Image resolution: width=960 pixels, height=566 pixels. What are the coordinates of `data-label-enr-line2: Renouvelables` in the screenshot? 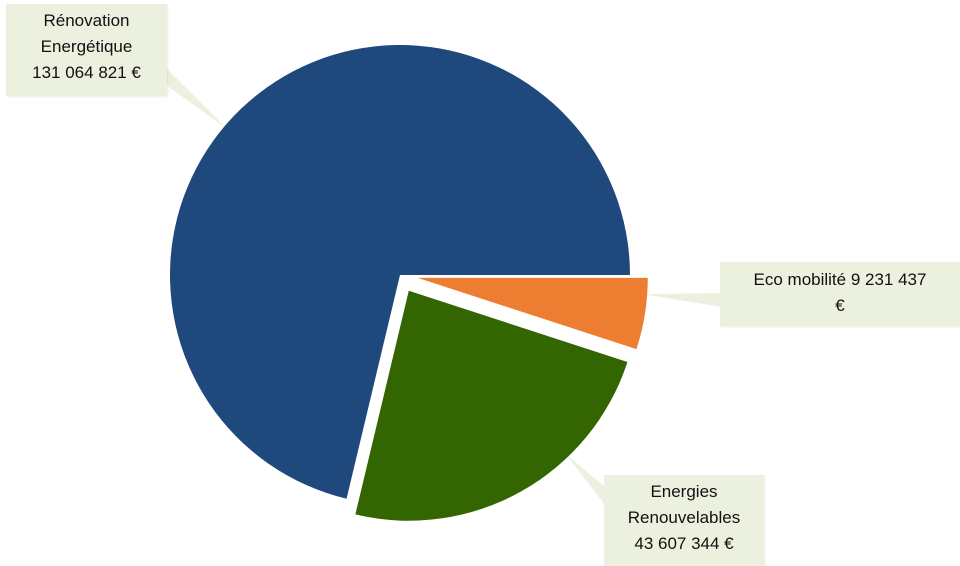 It's located at (684, 517).